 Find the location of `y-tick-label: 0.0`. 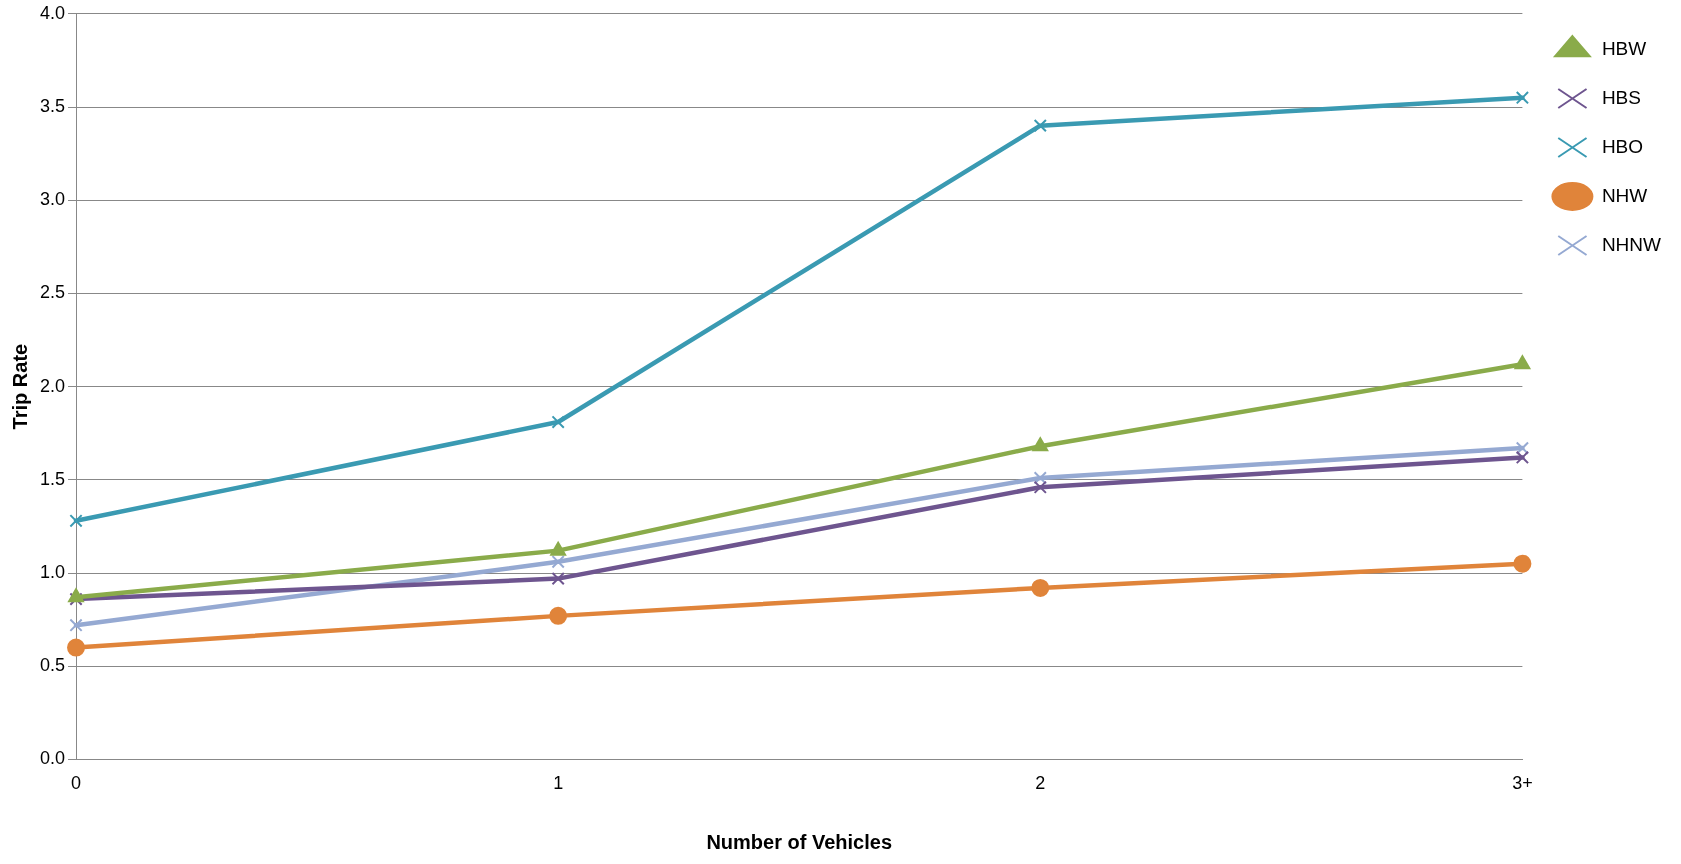

y-tick-label: 0.0 is located at coordinates (52, 758).